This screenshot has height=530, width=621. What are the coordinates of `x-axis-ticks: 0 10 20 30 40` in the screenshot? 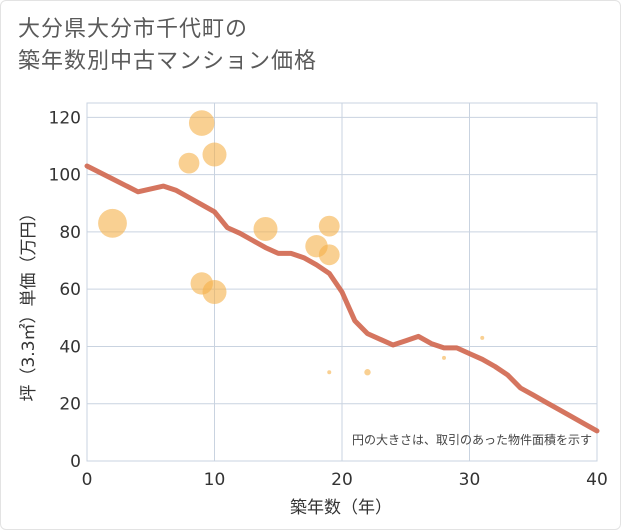 It's located at (345, 480).